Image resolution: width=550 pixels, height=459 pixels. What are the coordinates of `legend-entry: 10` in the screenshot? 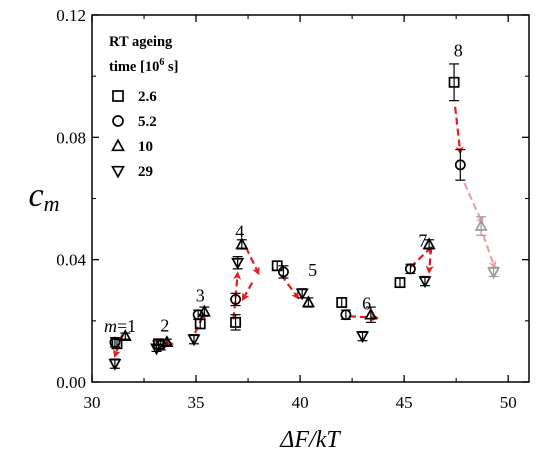 It's located at (132, 146).